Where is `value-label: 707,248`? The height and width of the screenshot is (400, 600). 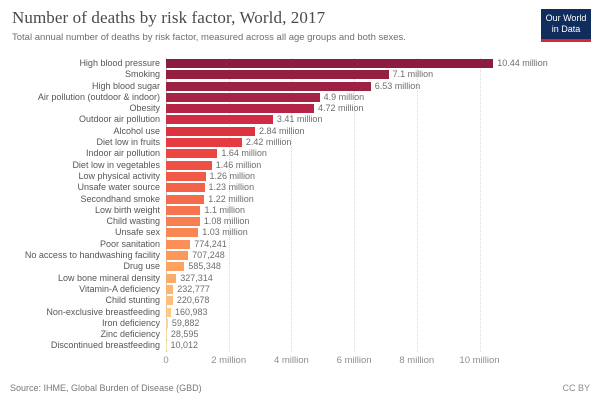
value-label: 707,248 is located at coordinates (208, 255).